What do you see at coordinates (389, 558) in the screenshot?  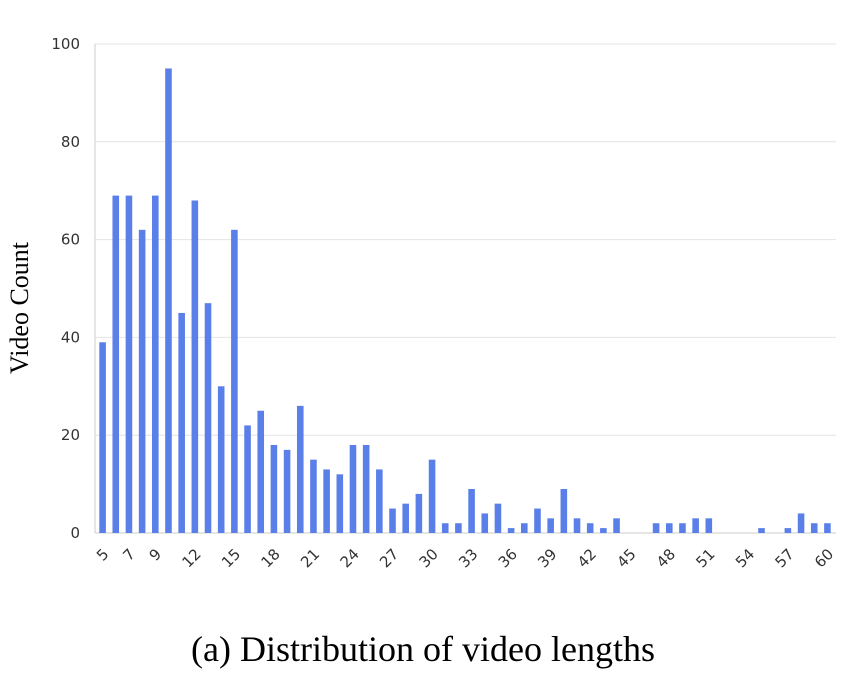 I see `x-tick-label: 27` at bounding box center [389, 558].